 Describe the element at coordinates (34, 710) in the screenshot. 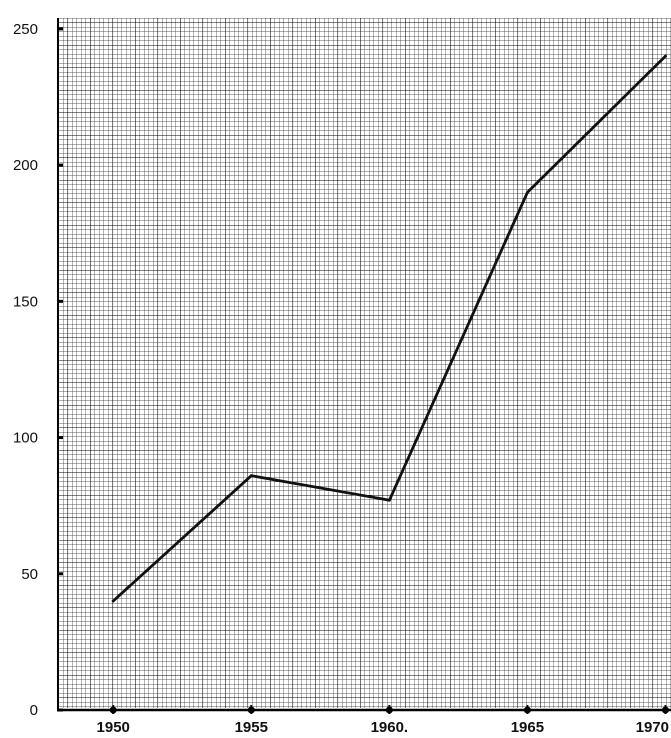

I see `y-tick-label-0: 0` at that location.